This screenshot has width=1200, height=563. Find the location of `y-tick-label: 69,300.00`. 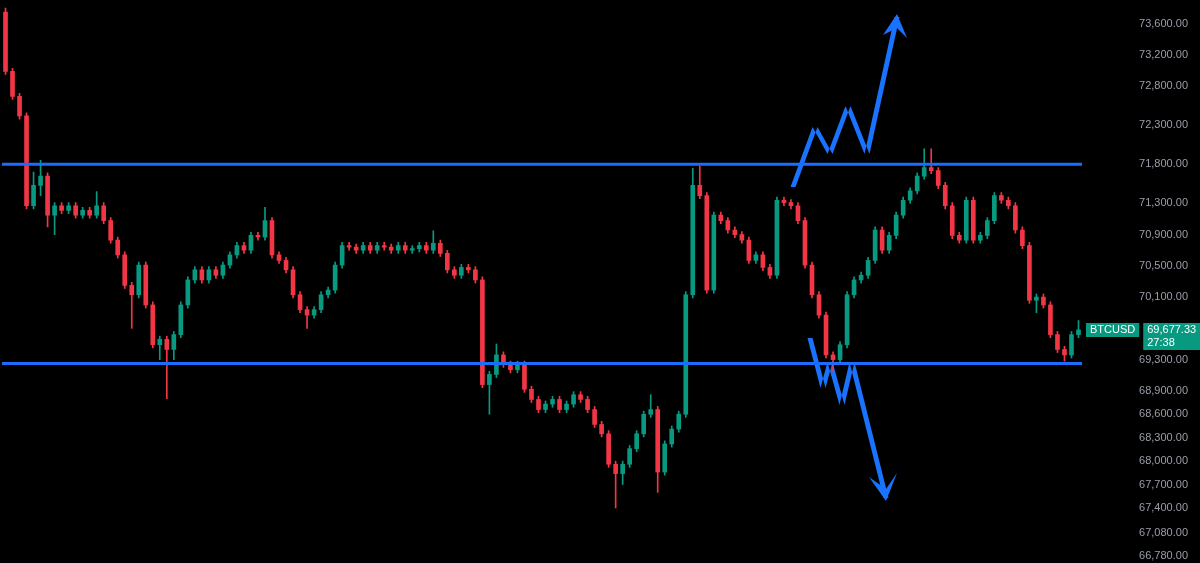

y-tick-label: 69,300.00 is located at coordinates (1163, 358).